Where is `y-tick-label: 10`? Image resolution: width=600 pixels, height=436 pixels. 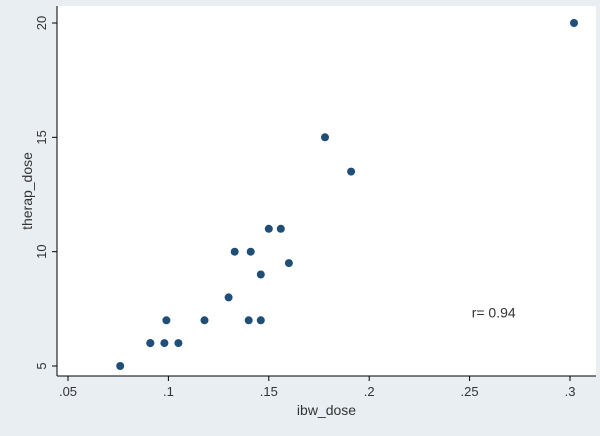 y-tick-label: 10 is located at coordinates (41, 251).